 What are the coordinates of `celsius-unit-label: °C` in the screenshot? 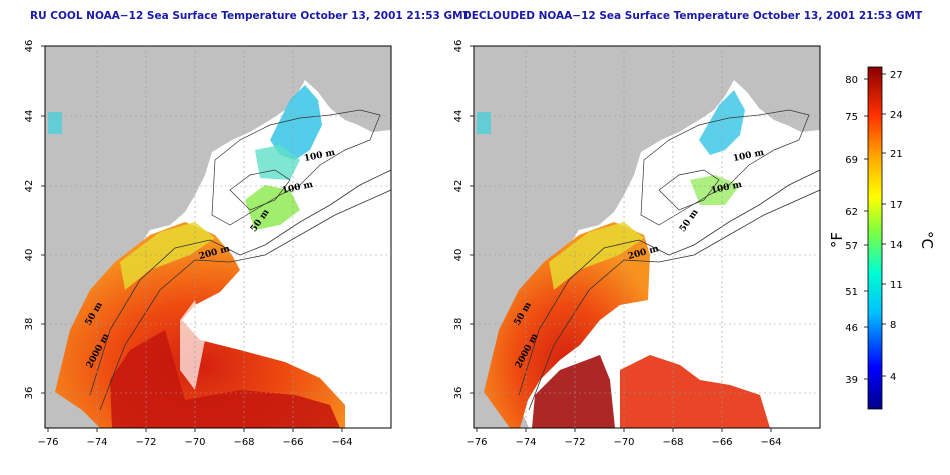 It's located at (927, 240).